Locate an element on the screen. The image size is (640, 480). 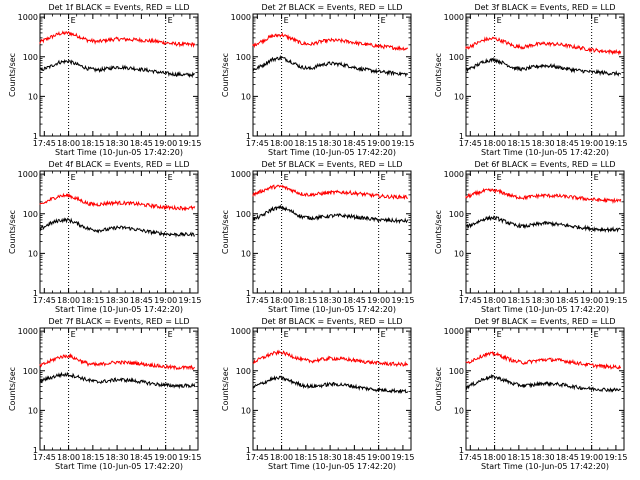
chart-title: Det 5f BLACK = Events, RED = LLD is located at coordinates (331, 164).